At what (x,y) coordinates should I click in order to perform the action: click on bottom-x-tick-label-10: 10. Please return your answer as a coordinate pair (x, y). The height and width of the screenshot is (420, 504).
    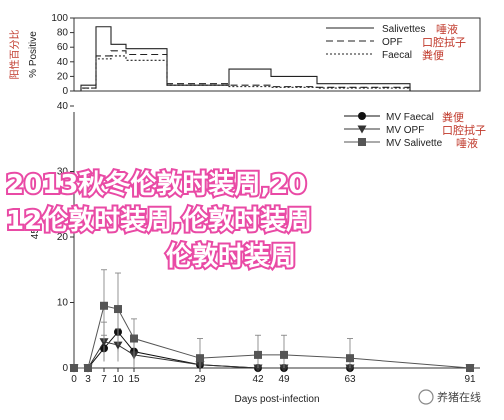
    Looking at the image, I should click on (118, 379).